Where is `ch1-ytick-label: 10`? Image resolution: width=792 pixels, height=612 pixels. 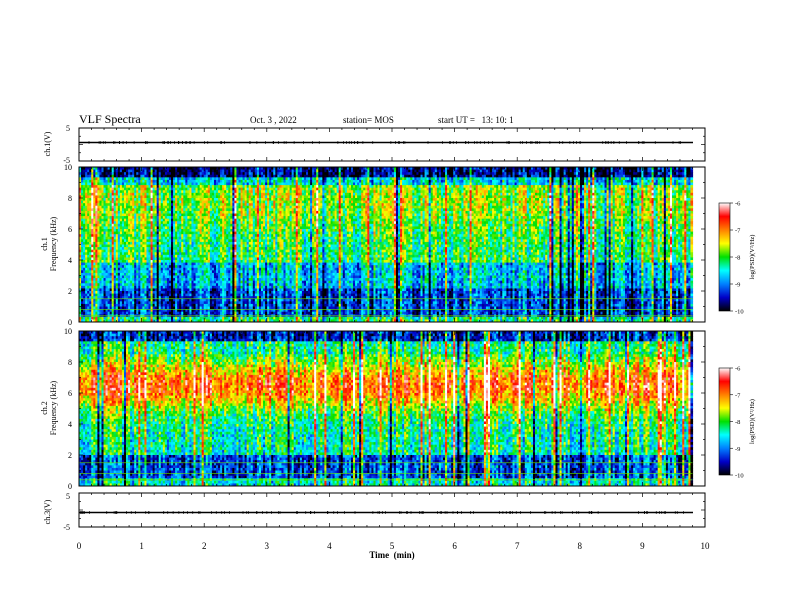
ch1-ytick-label: 10 is located at coordinates (68, 167).